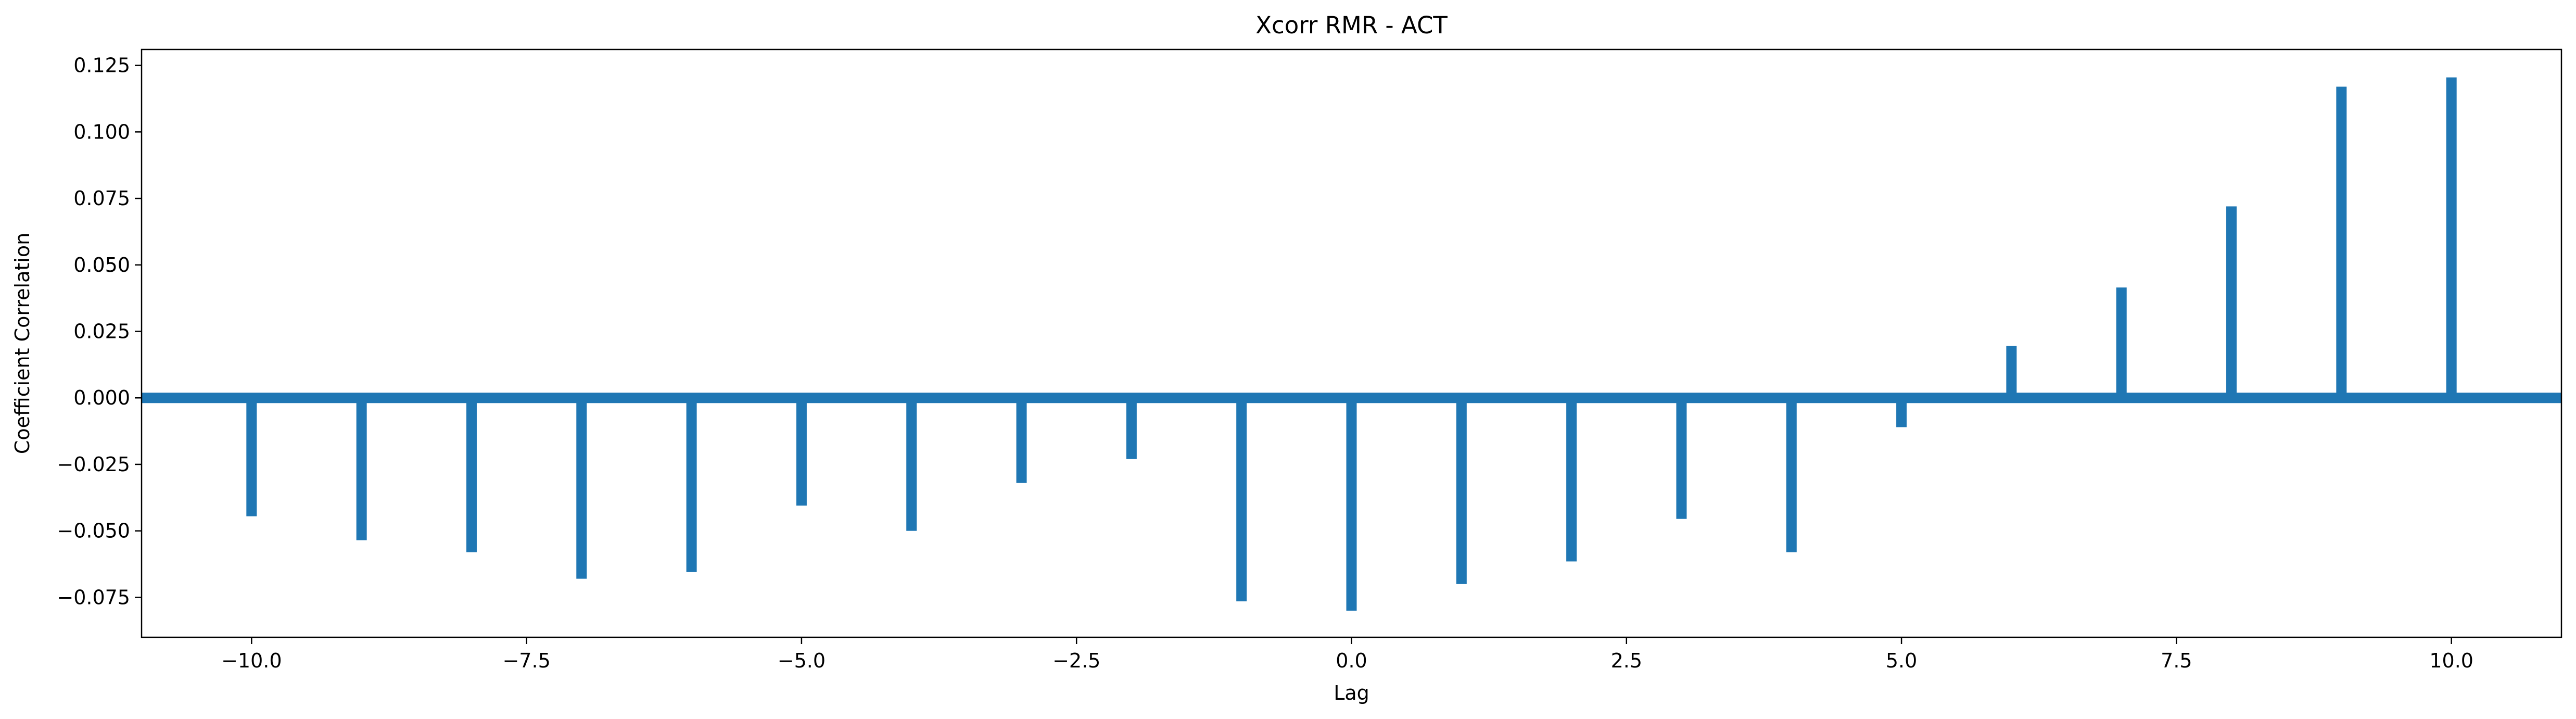  I want to click on bar-lag--9, so click(361, 469).